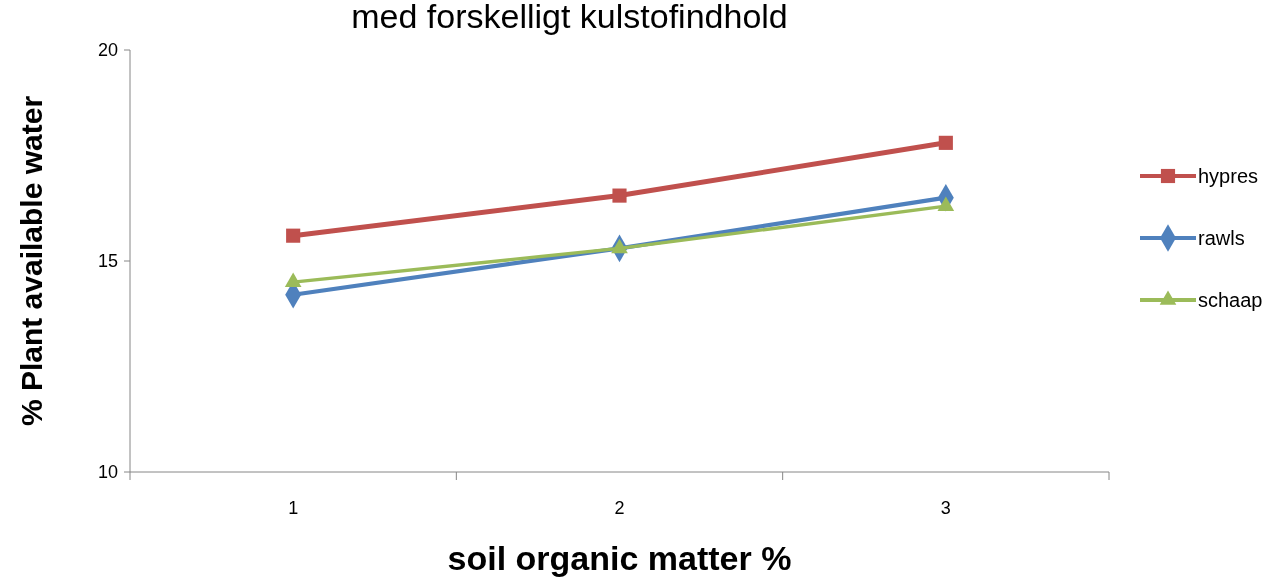 The width and height of the screenshot is (1274, 579). Describe the element at coordinates (569, 17) in the screenshot. I see `chart-title: med forskelligt kulstofindhold` at that location.